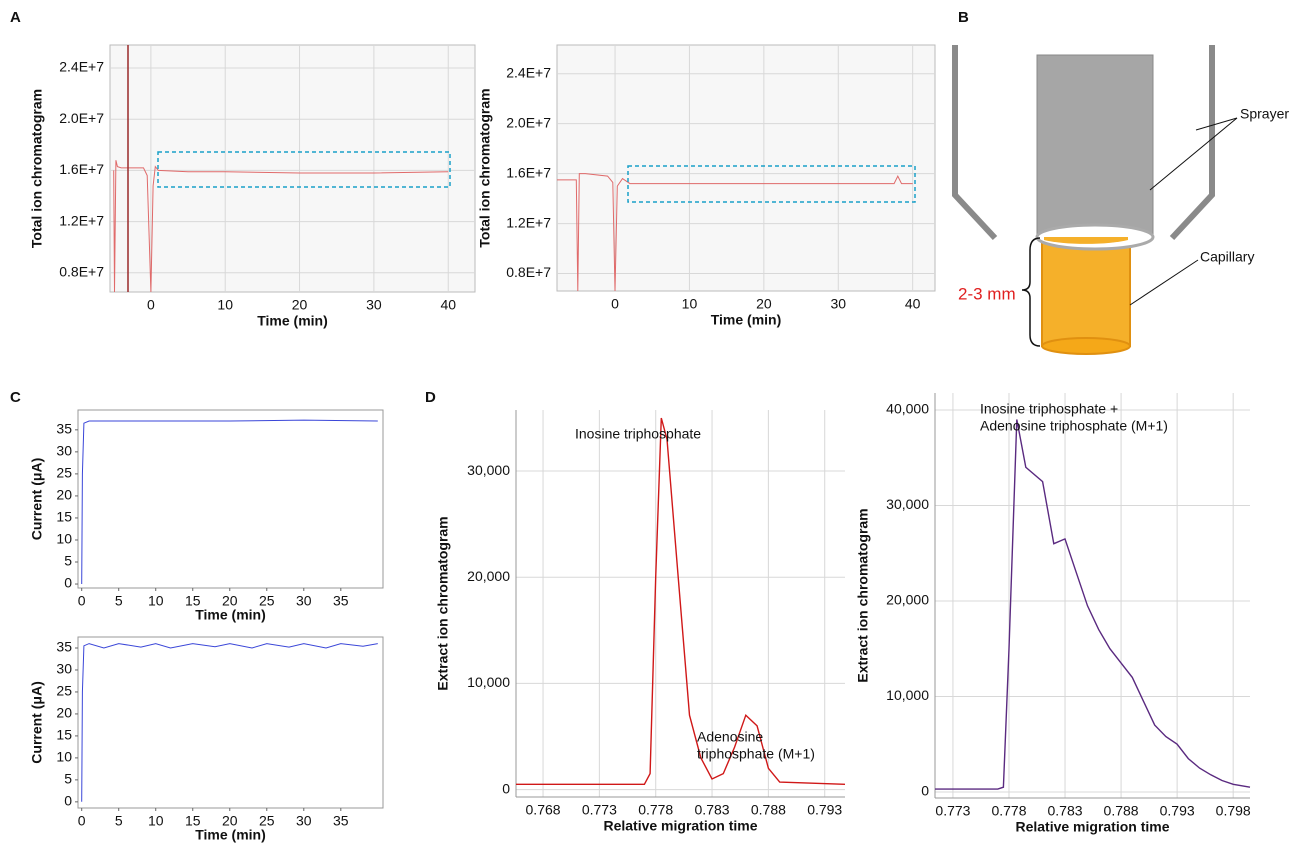 The image size is (1298, 849). Describe the element at coordinates (15, 397) in the screenshot. I see `panel-label: C` at that location.